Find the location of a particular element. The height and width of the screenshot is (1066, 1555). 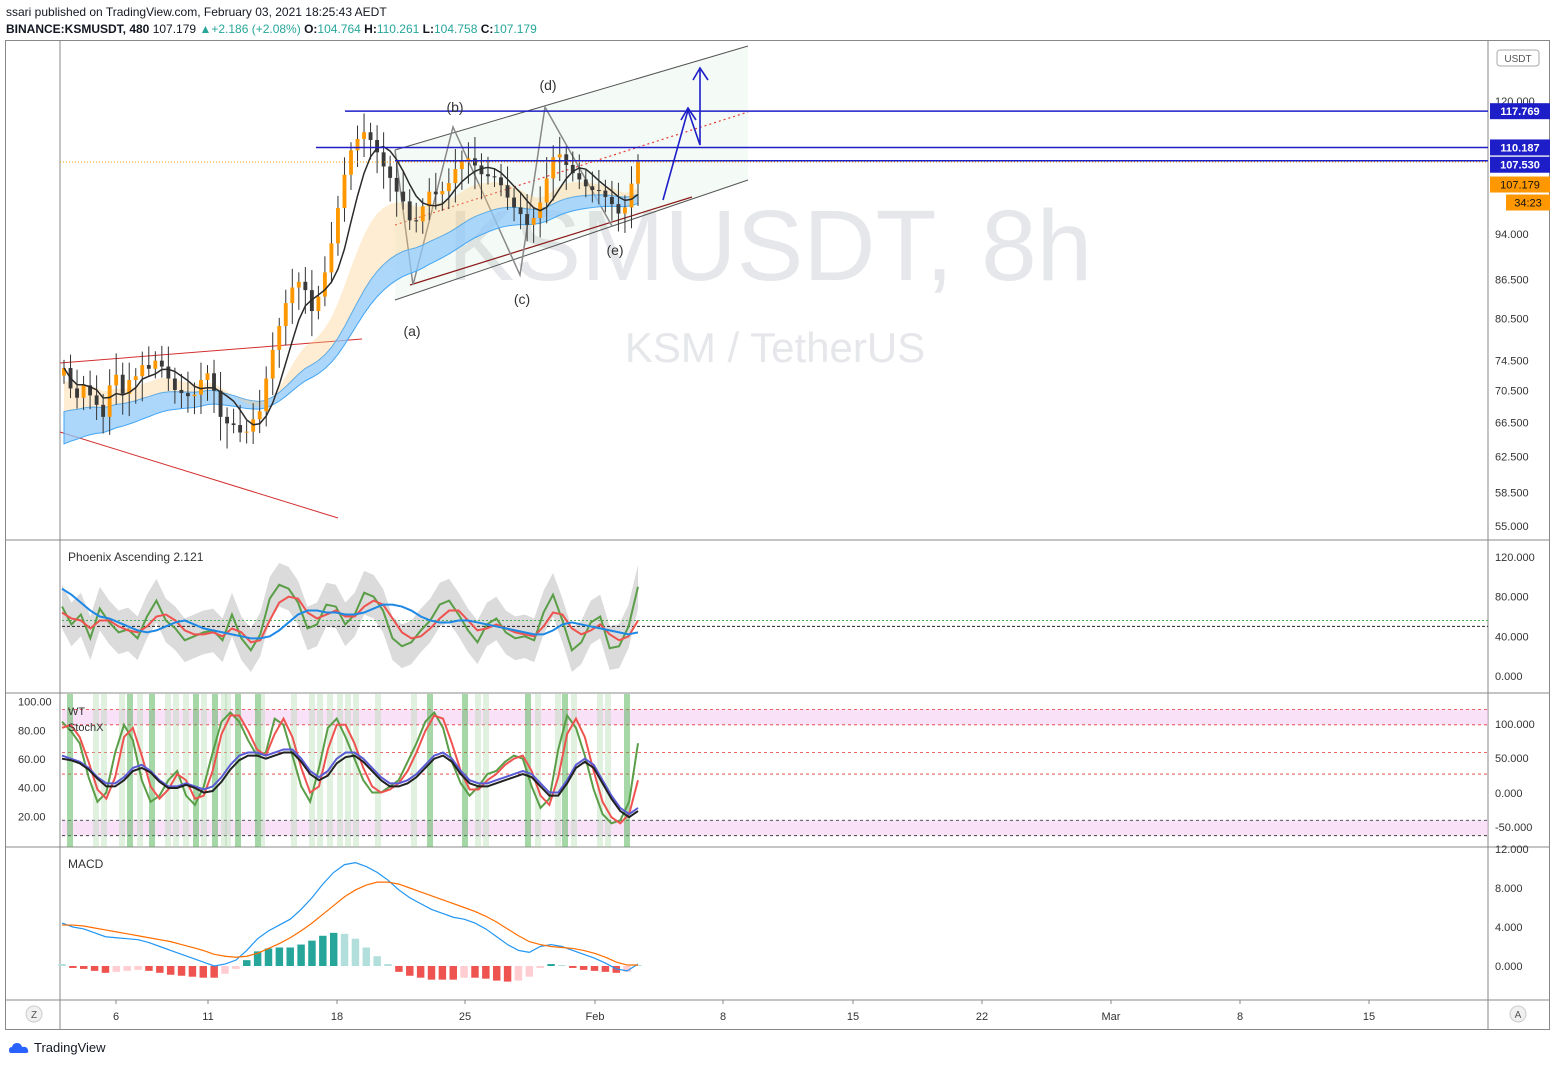

currency-badge is located at coordinates (1518, 58).